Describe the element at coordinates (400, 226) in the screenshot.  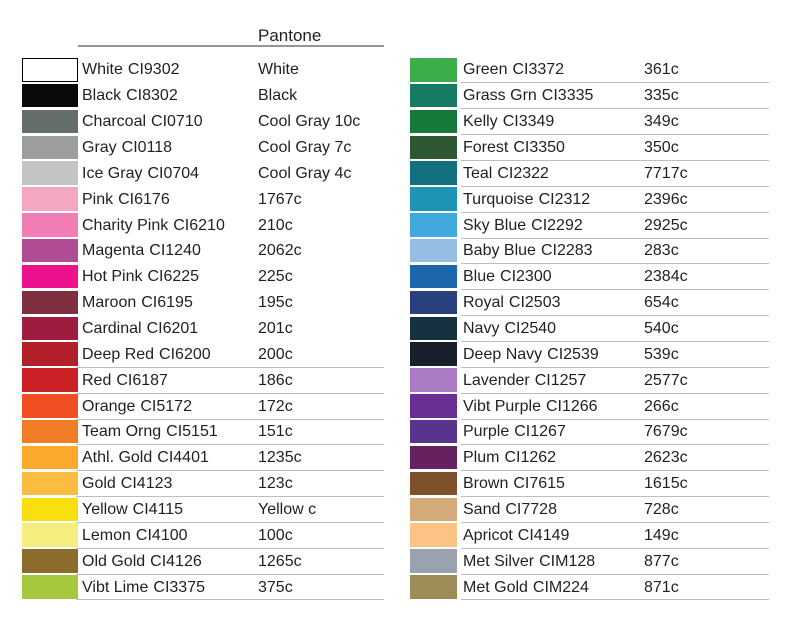
I see `color-row: Charity Pink CI6210 210c` at that location.